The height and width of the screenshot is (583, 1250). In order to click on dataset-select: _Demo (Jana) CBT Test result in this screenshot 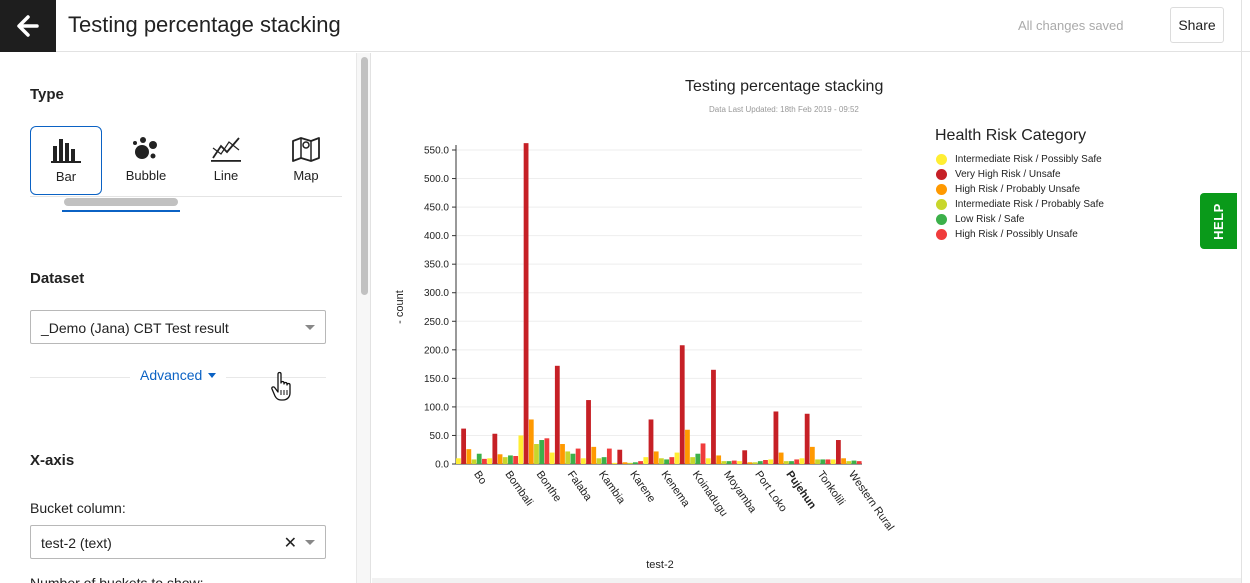, I will do `click(178, 327)`.